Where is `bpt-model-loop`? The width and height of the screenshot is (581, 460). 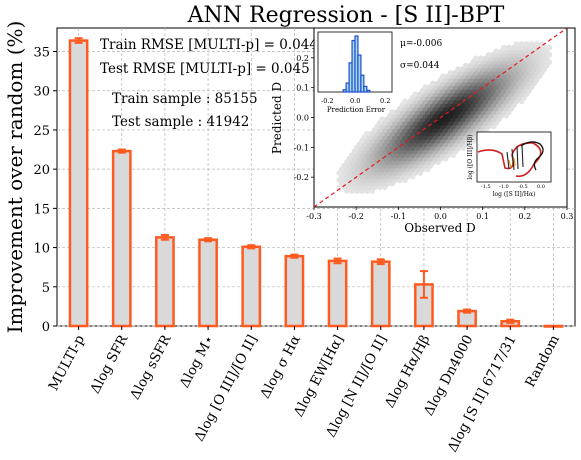 bpt-model-loop is located at coordinates (532, 156).